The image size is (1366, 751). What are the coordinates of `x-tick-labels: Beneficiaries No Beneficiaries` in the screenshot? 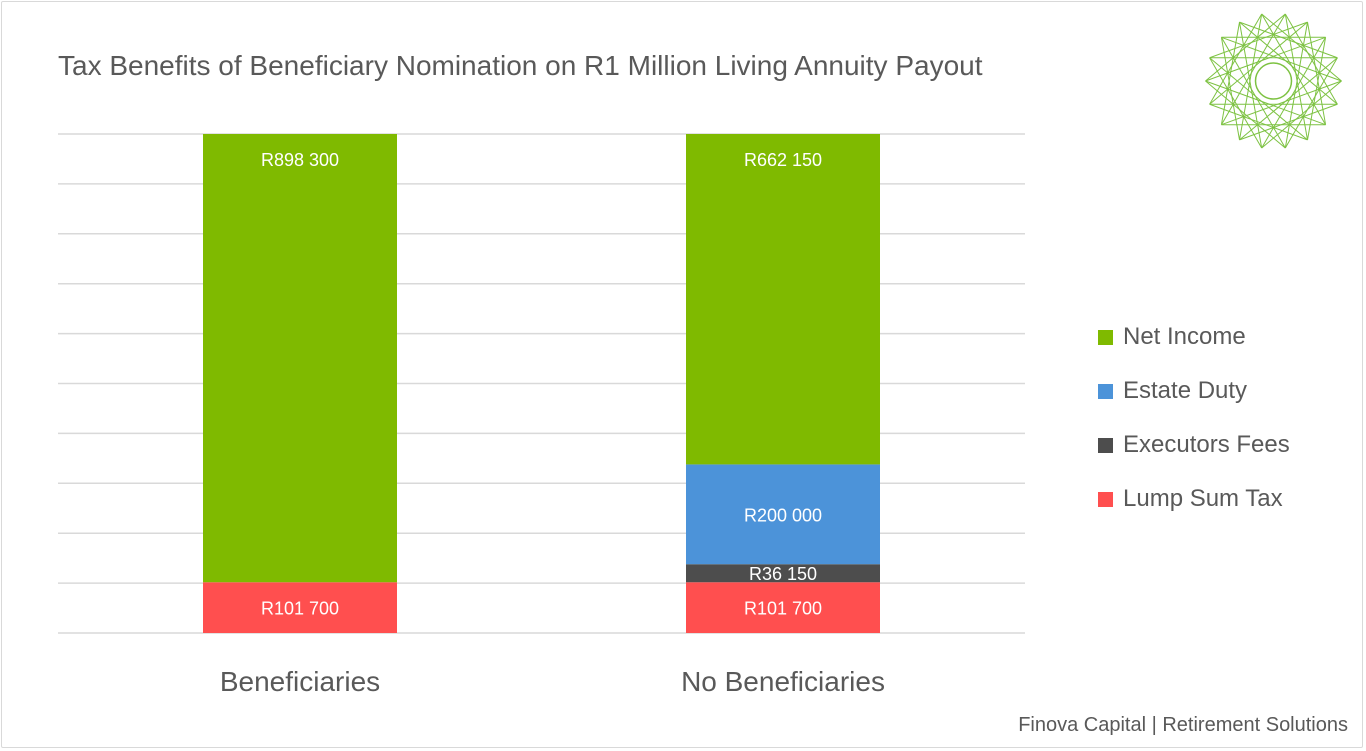 It's located at (552, 681).